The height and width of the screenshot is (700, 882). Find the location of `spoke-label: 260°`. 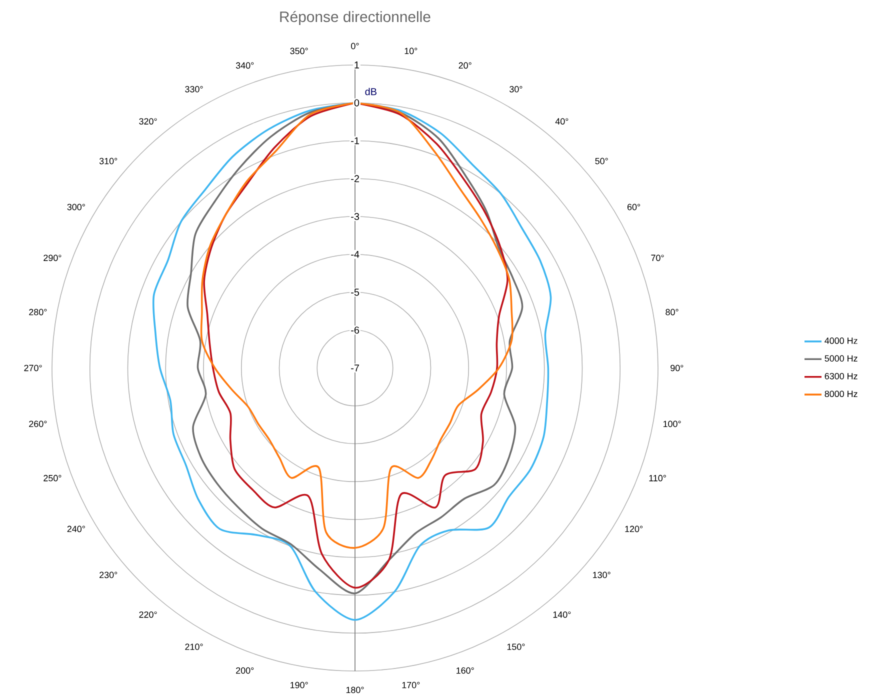

spoke-label: 260° is located at coordinates (38, 424).